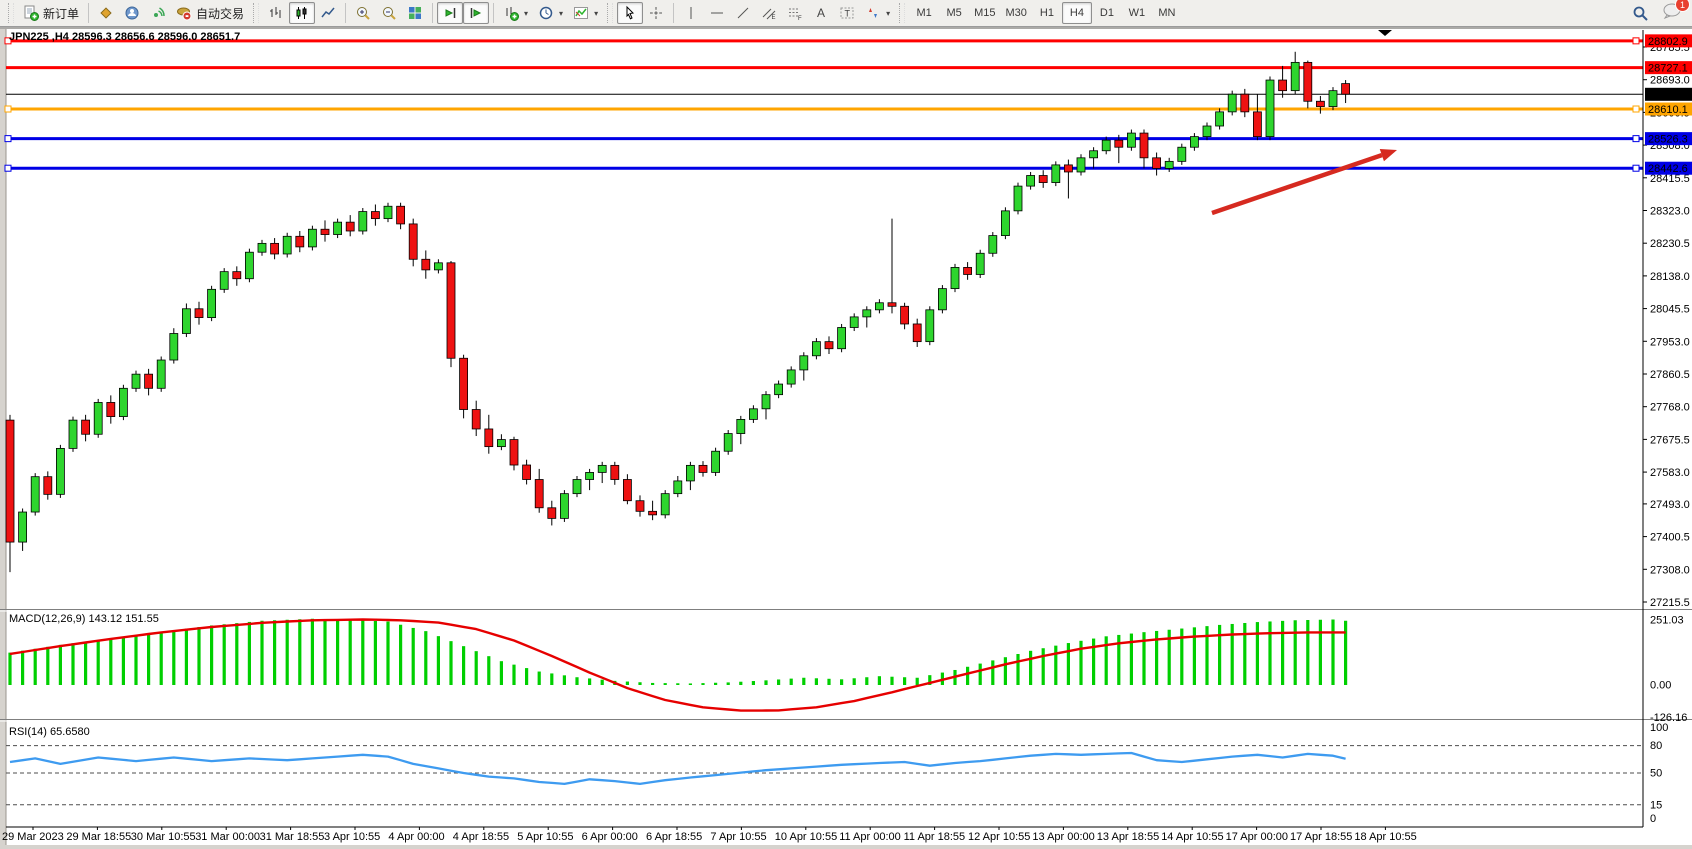 This screenshot has width=1692, height=849. Describe the element at coordinates (1167, 13) in the screenshot. I see `tf-button-MN: MN` at that location.